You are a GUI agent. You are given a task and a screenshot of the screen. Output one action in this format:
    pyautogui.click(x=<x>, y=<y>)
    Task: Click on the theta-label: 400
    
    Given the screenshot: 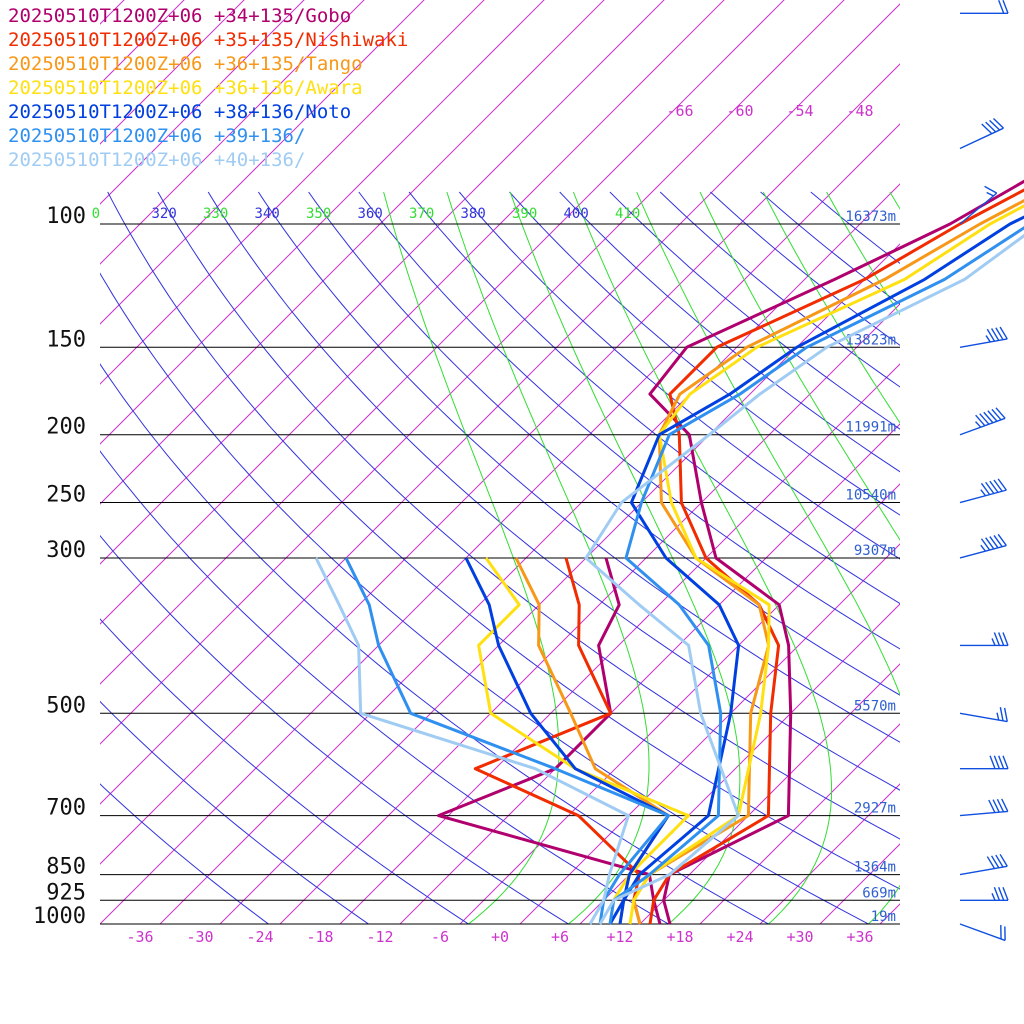 What is the action you would take?
    pyautogui.click(x=576, y=214)
    